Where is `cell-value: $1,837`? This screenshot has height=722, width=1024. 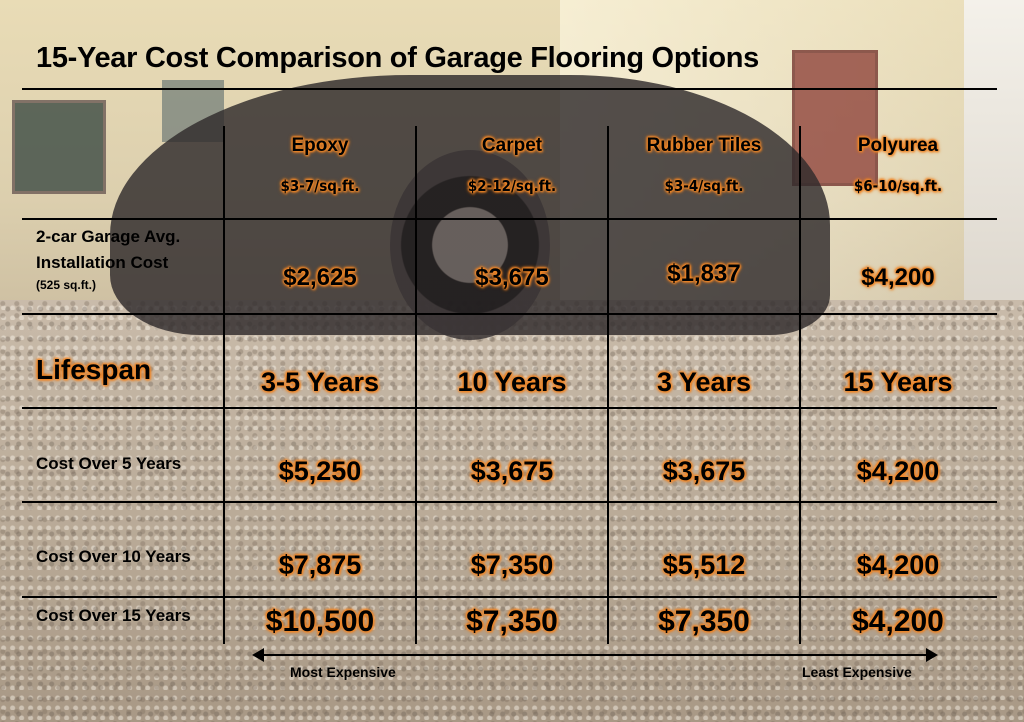
cell-value: $1,837 is located at coordinates (704, 273).